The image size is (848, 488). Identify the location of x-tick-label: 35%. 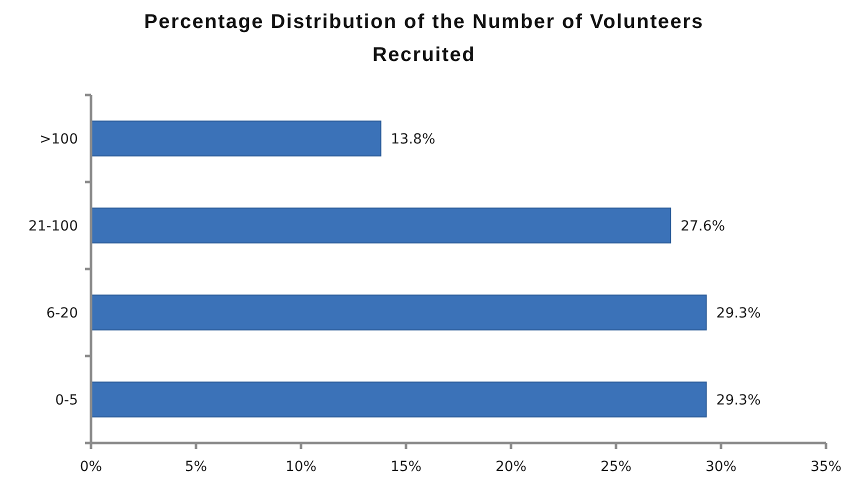
(826, 467).